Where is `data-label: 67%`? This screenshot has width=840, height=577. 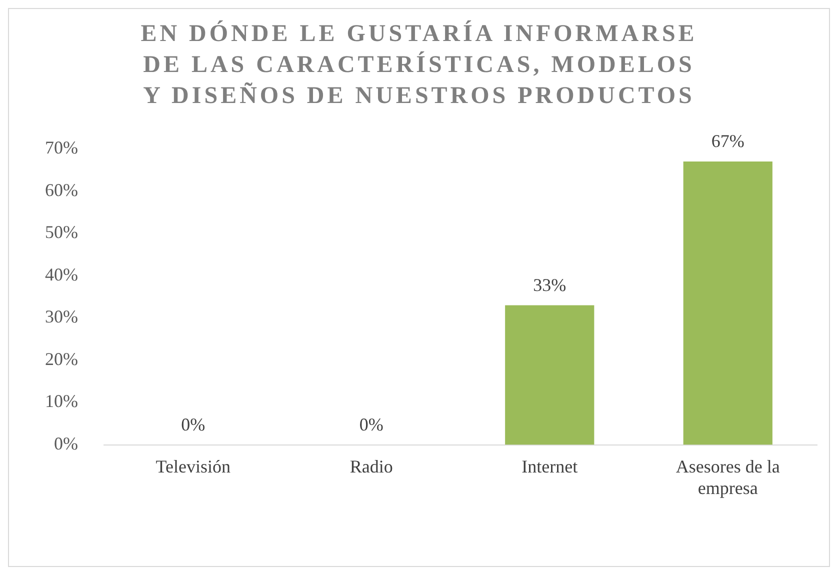
data-label: 67% is located at coordinates (727, 141).